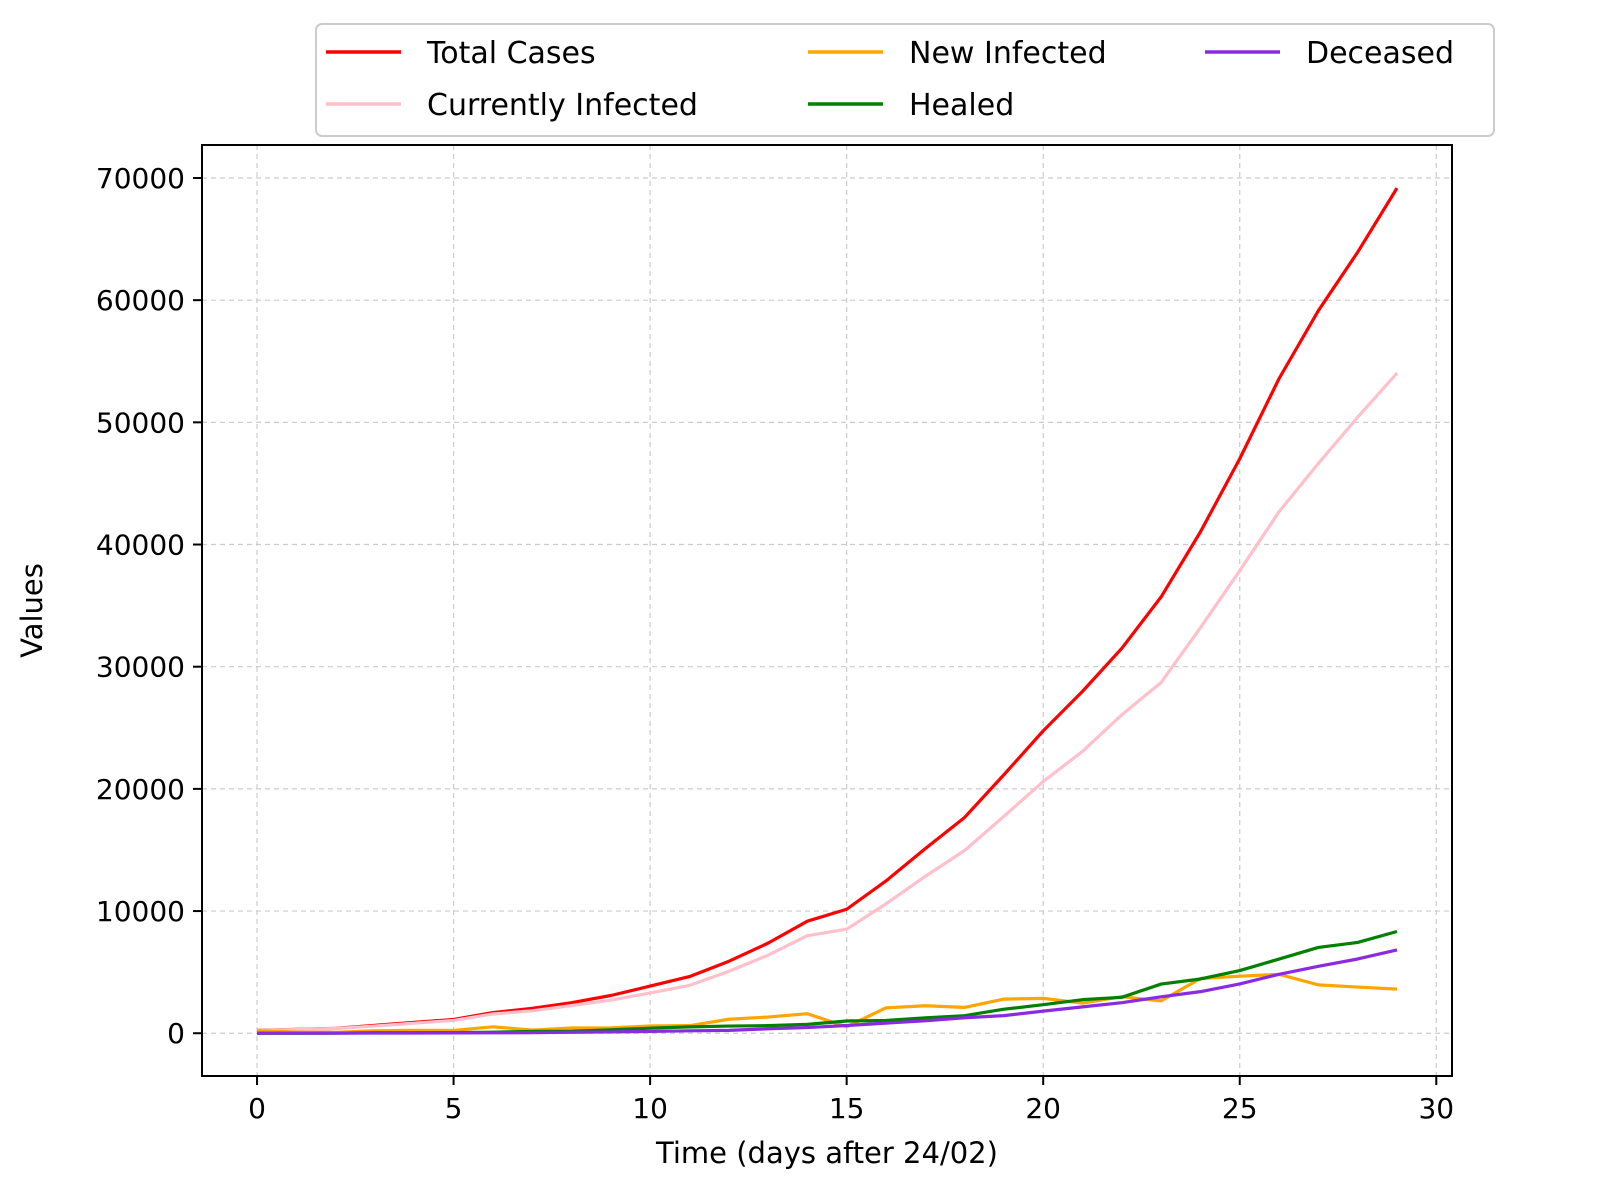 This screenshot has height=1200, width=1600. Describe the element at coordinates (454, 1108) in the screenshot. I see `x-tick-label: 5` at that location.